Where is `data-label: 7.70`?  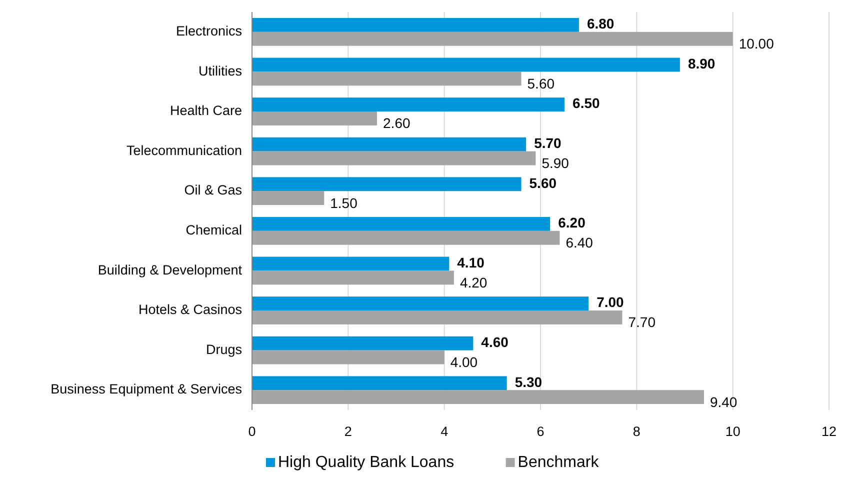
data-label: 7.70 is located at coordinates (642, 322).